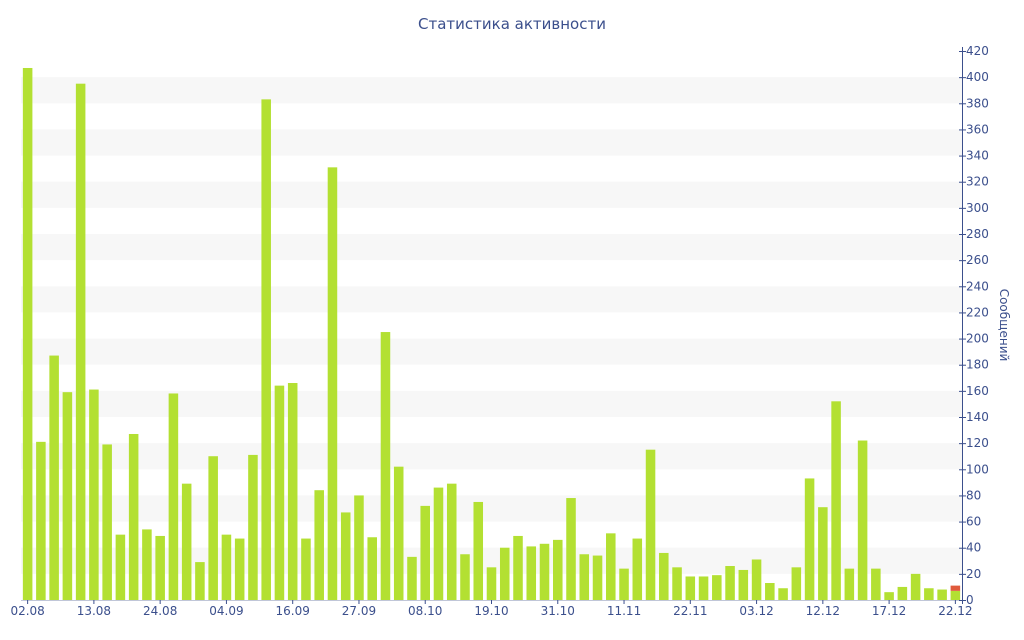  I want to click on y-tick-label: 140, so click(977, 417).